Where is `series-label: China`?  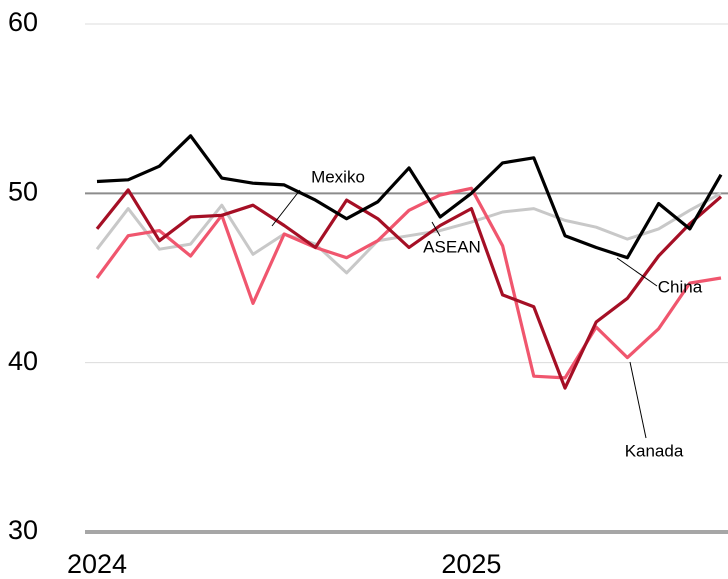
series-label: China is located at coordinates (680, 286).